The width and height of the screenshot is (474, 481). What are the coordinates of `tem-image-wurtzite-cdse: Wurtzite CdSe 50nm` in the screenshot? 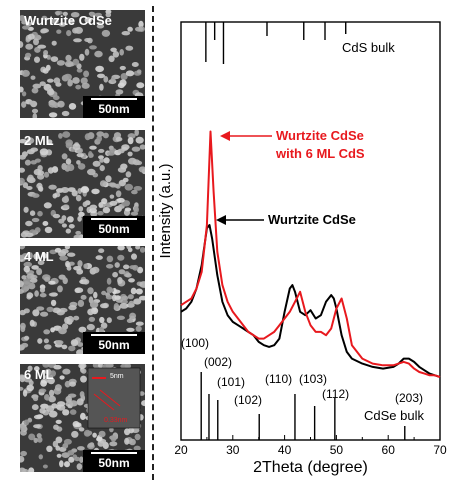 It's located at (82, 64).